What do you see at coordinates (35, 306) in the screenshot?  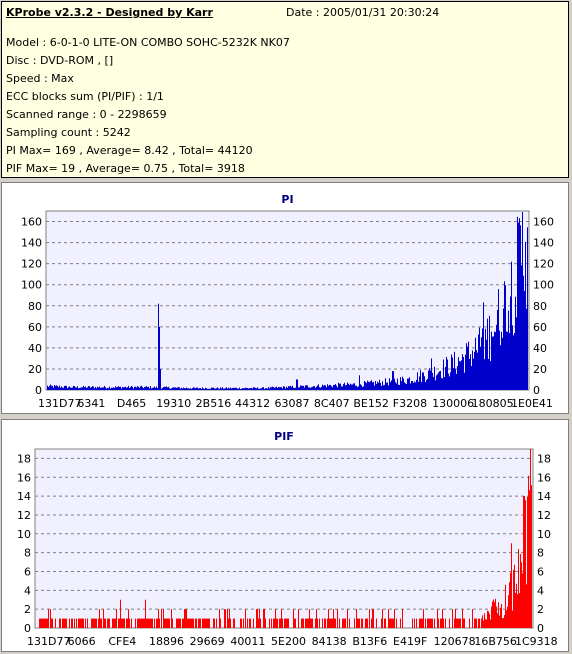 I see `y-tick-label-left: 80` at bounding box center [35, 306].